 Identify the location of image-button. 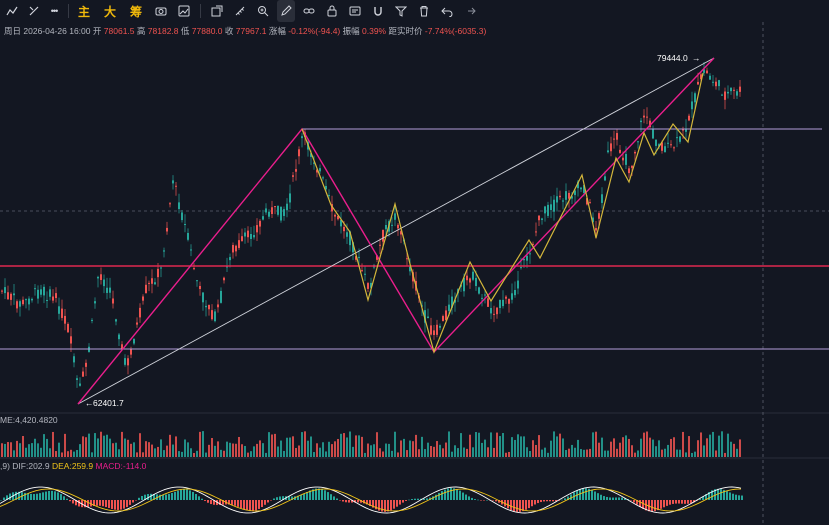
(184, 11).